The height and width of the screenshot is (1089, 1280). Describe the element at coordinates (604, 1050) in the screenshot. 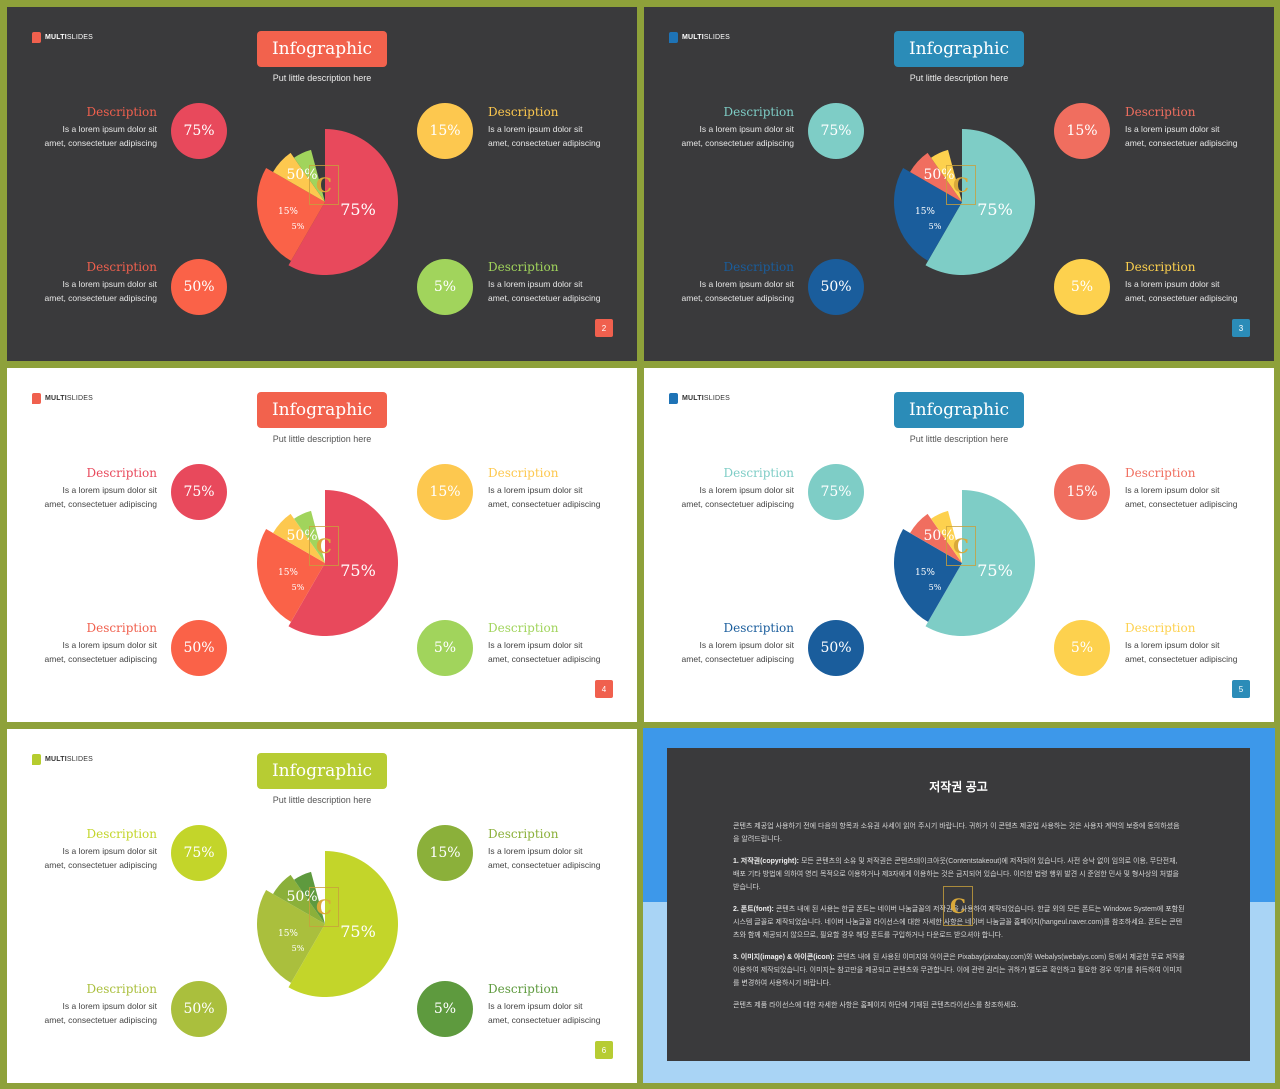

I see `page-number: 6` at that location.